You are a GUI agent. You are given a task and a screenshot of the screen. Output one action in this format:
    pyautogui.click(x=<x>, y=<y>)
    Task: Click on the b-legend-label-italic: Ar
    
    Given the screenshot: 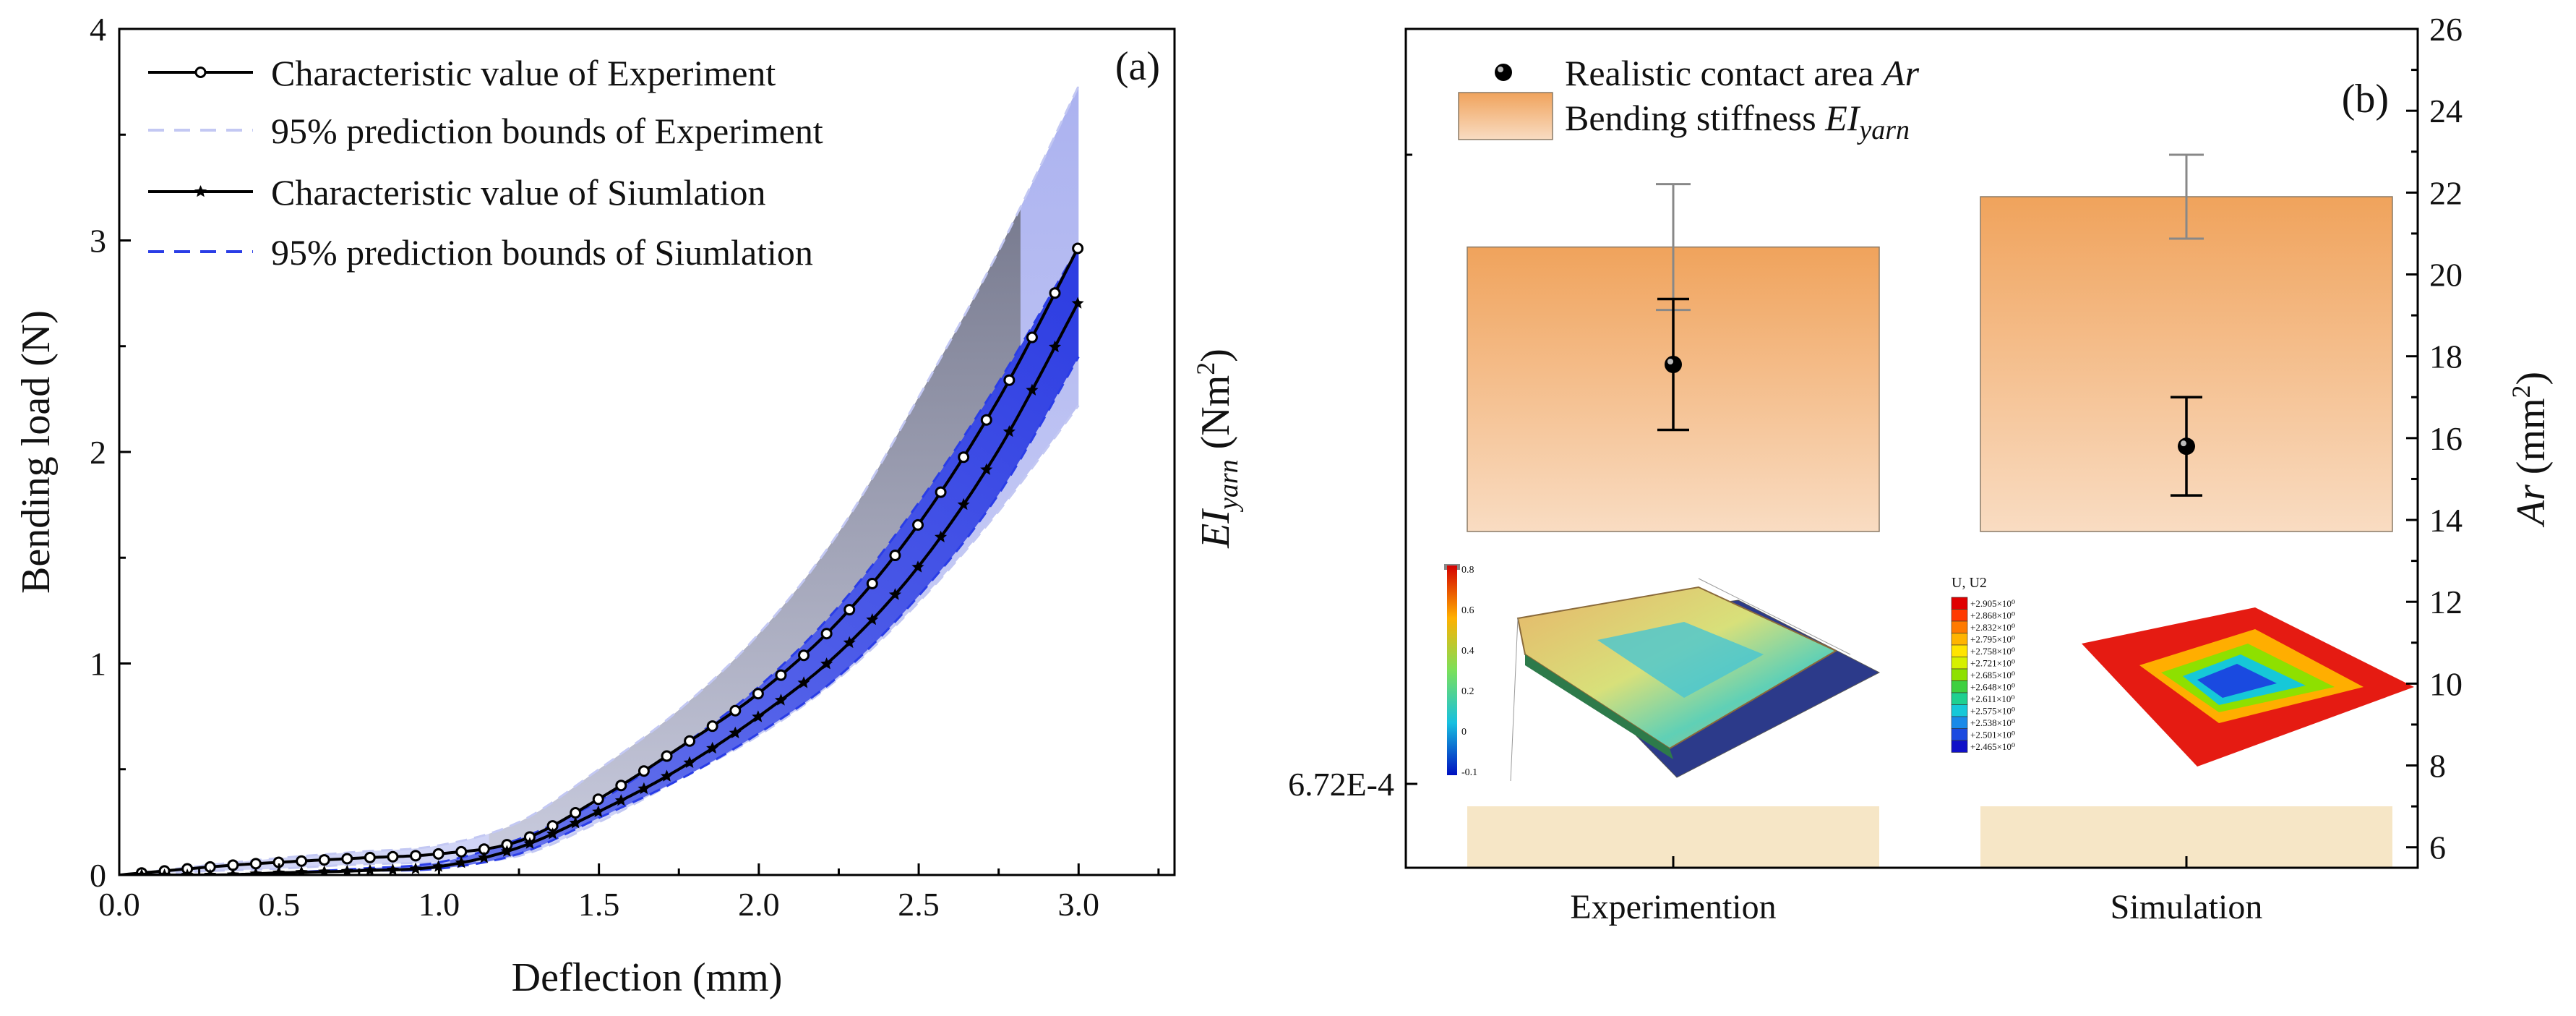 What is the action you would take?
    pyautogui.click(x=1900, y=73)
    